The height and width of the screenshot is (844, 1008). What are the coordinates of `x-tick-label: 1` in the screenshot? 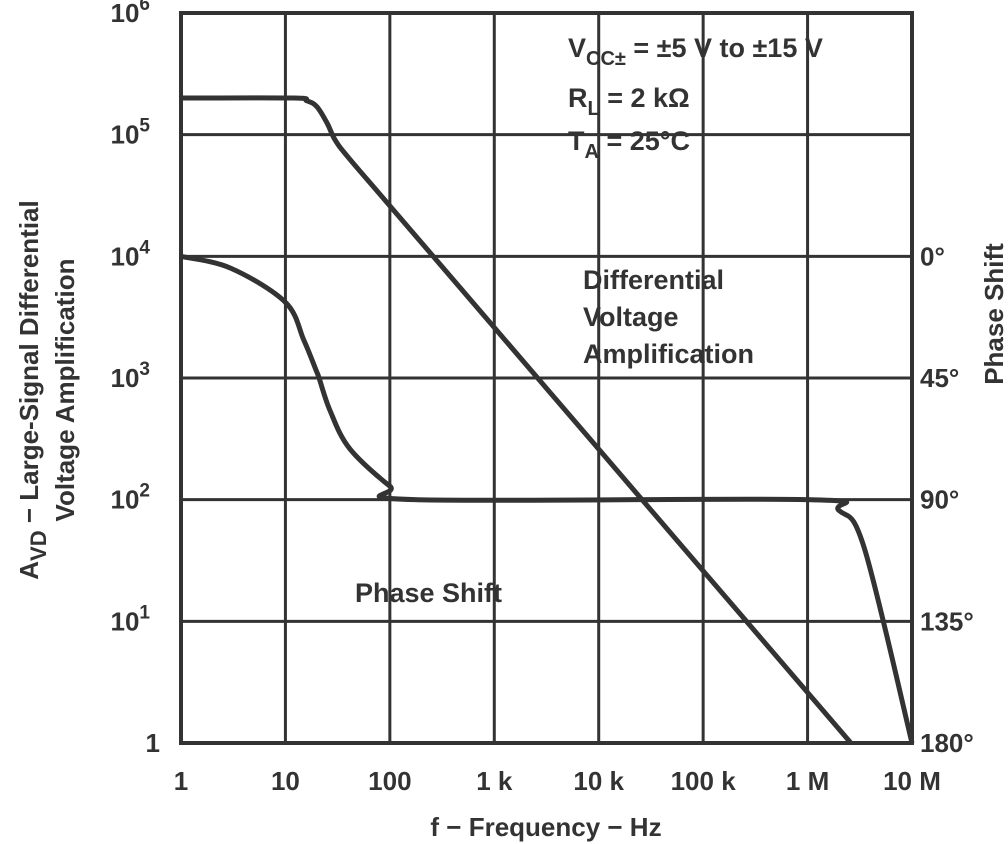 It's located at (181, 781).